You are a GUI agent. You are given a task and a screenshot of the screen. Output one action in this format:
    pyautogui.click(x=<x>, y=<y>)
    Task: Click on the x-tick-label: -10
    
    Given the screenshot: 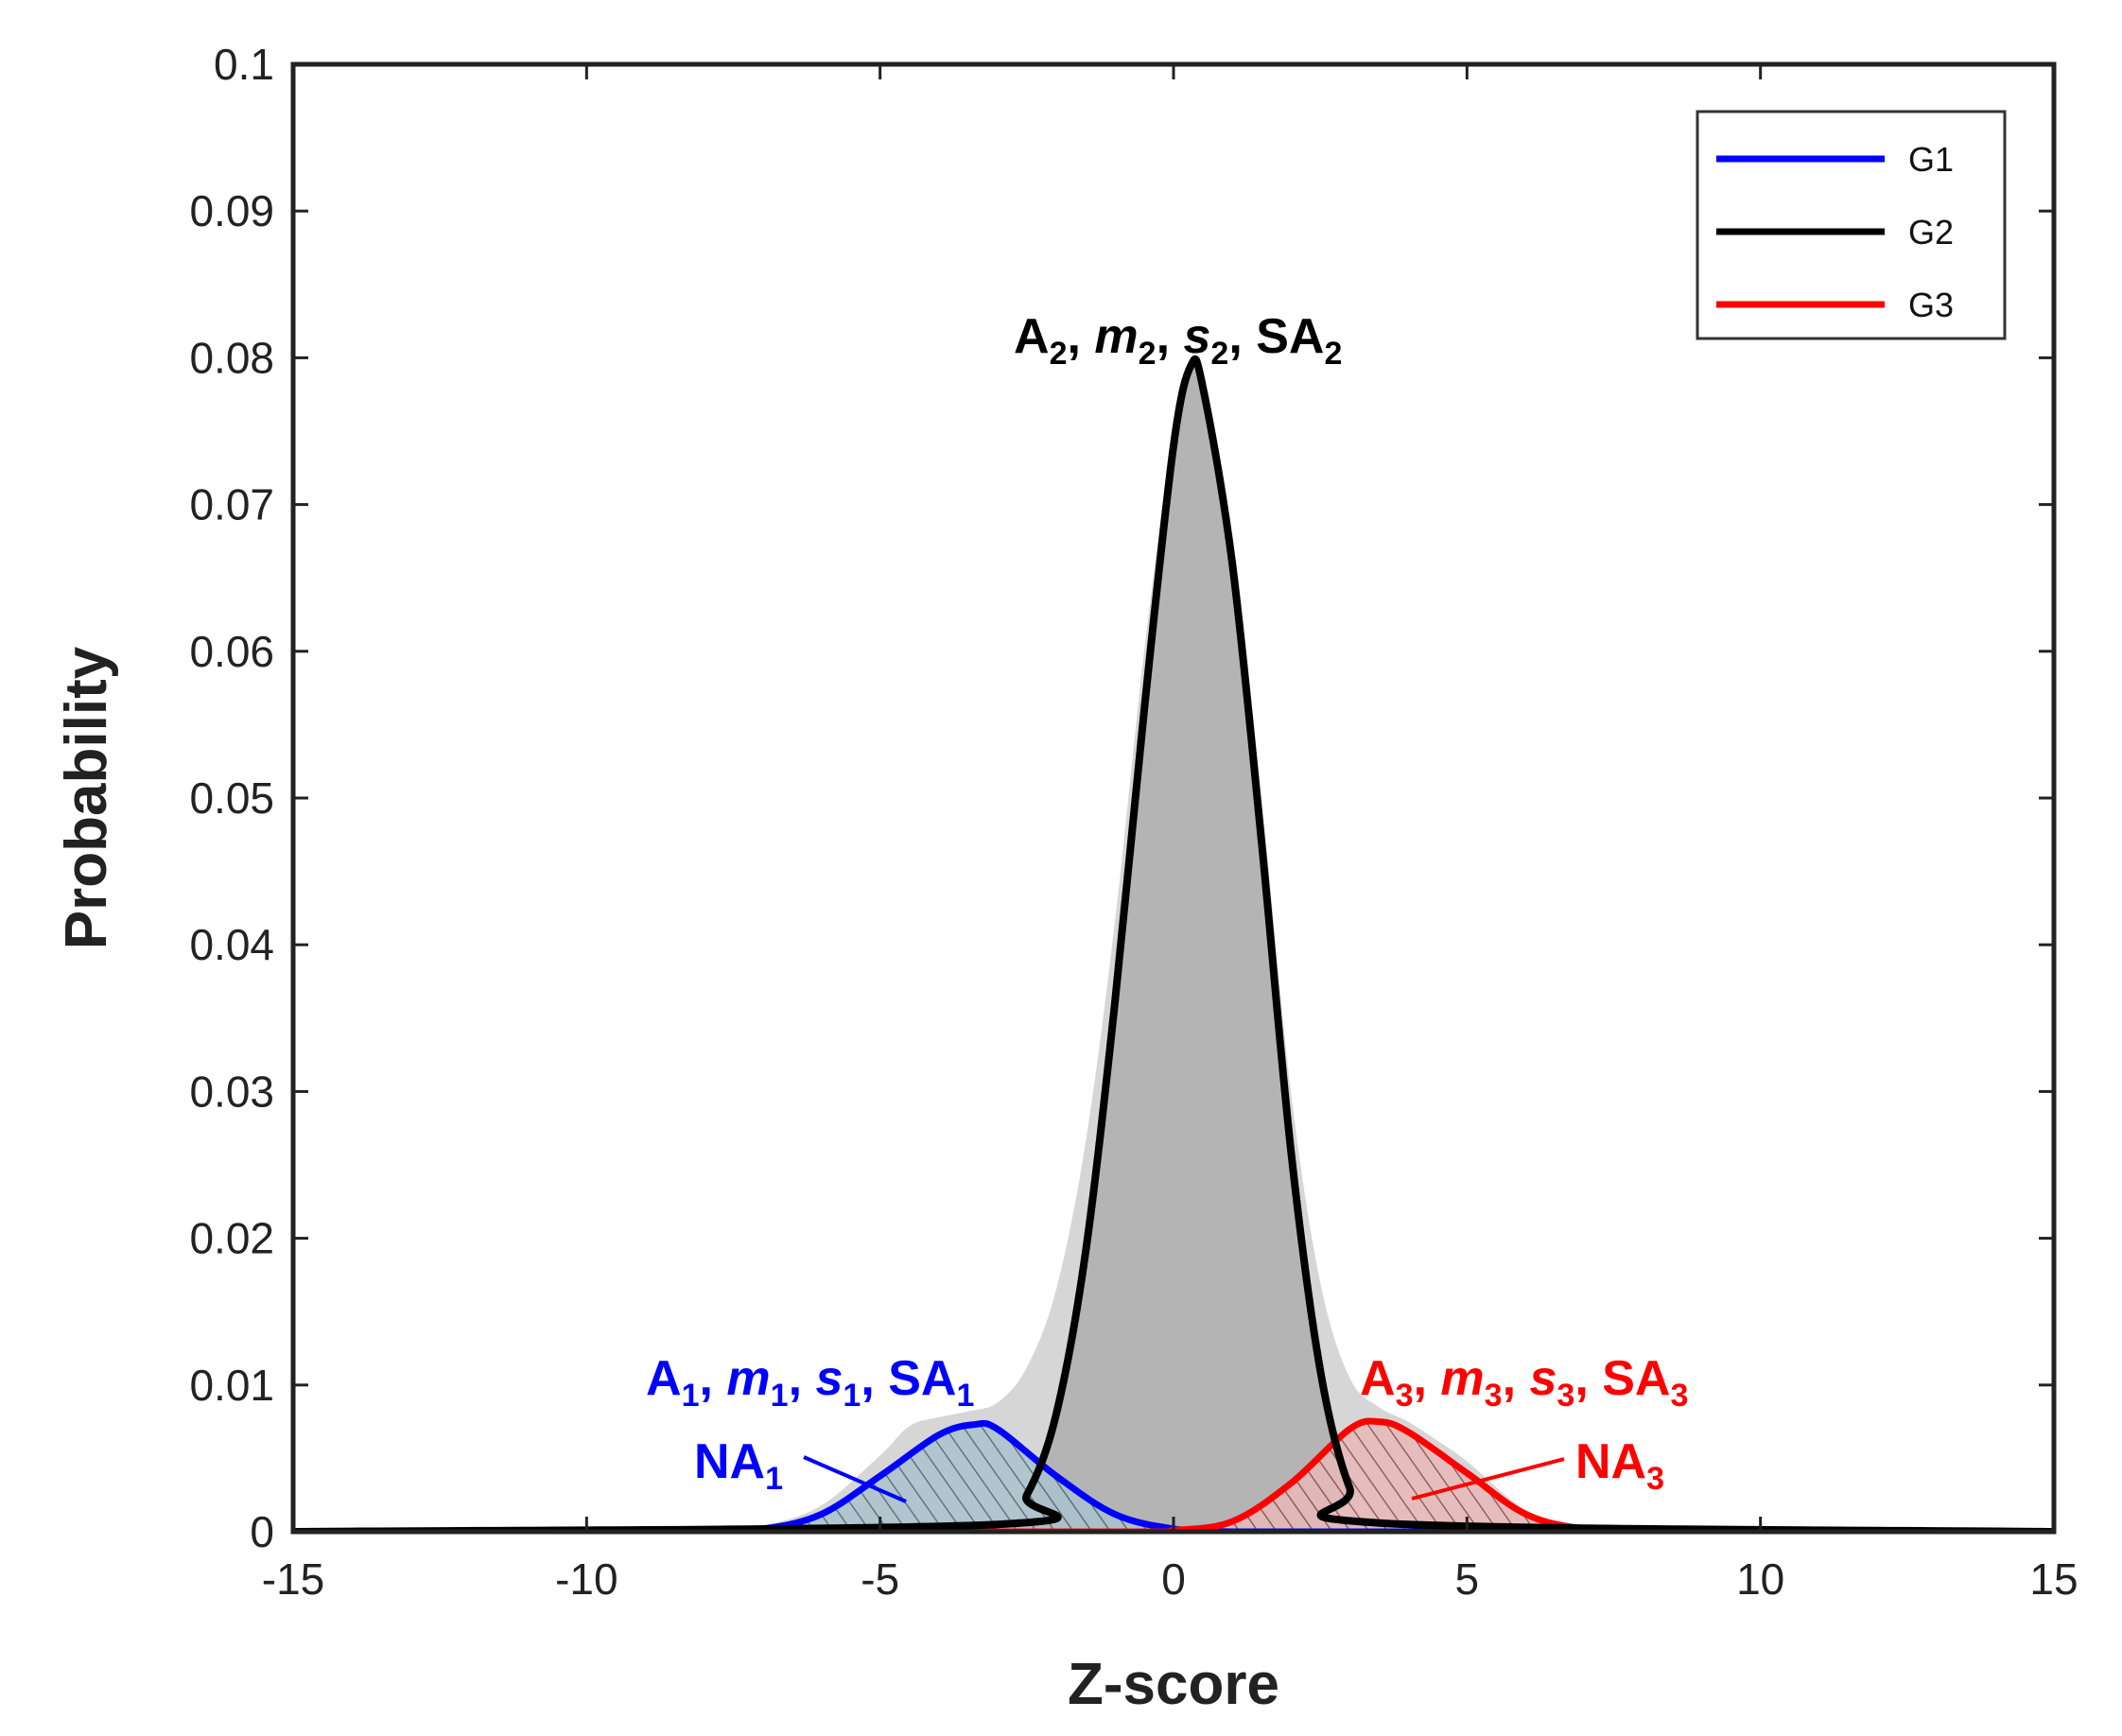 What is the action you would take?
    pyautogui.click(x=586, y=1579)
    